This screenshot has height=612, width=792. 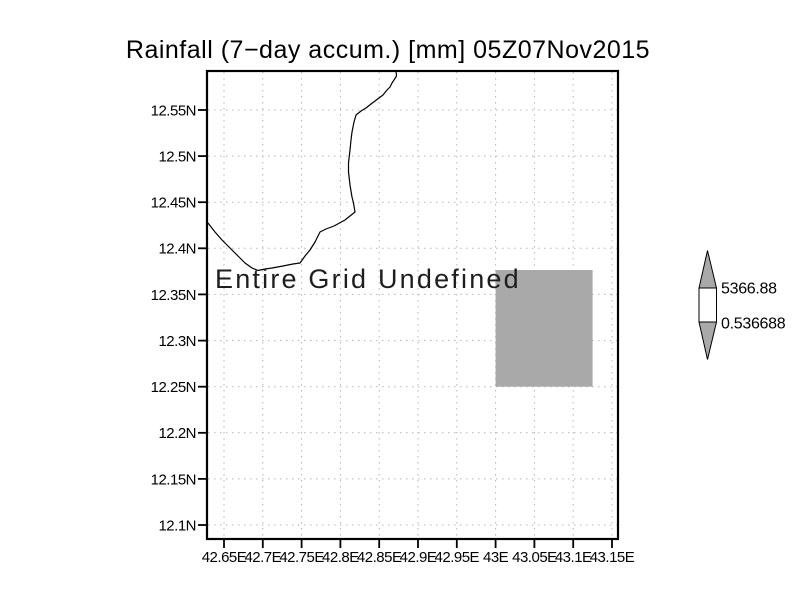 I want to click on x-tick-label: 42.95E, so click(x=457, y=557).